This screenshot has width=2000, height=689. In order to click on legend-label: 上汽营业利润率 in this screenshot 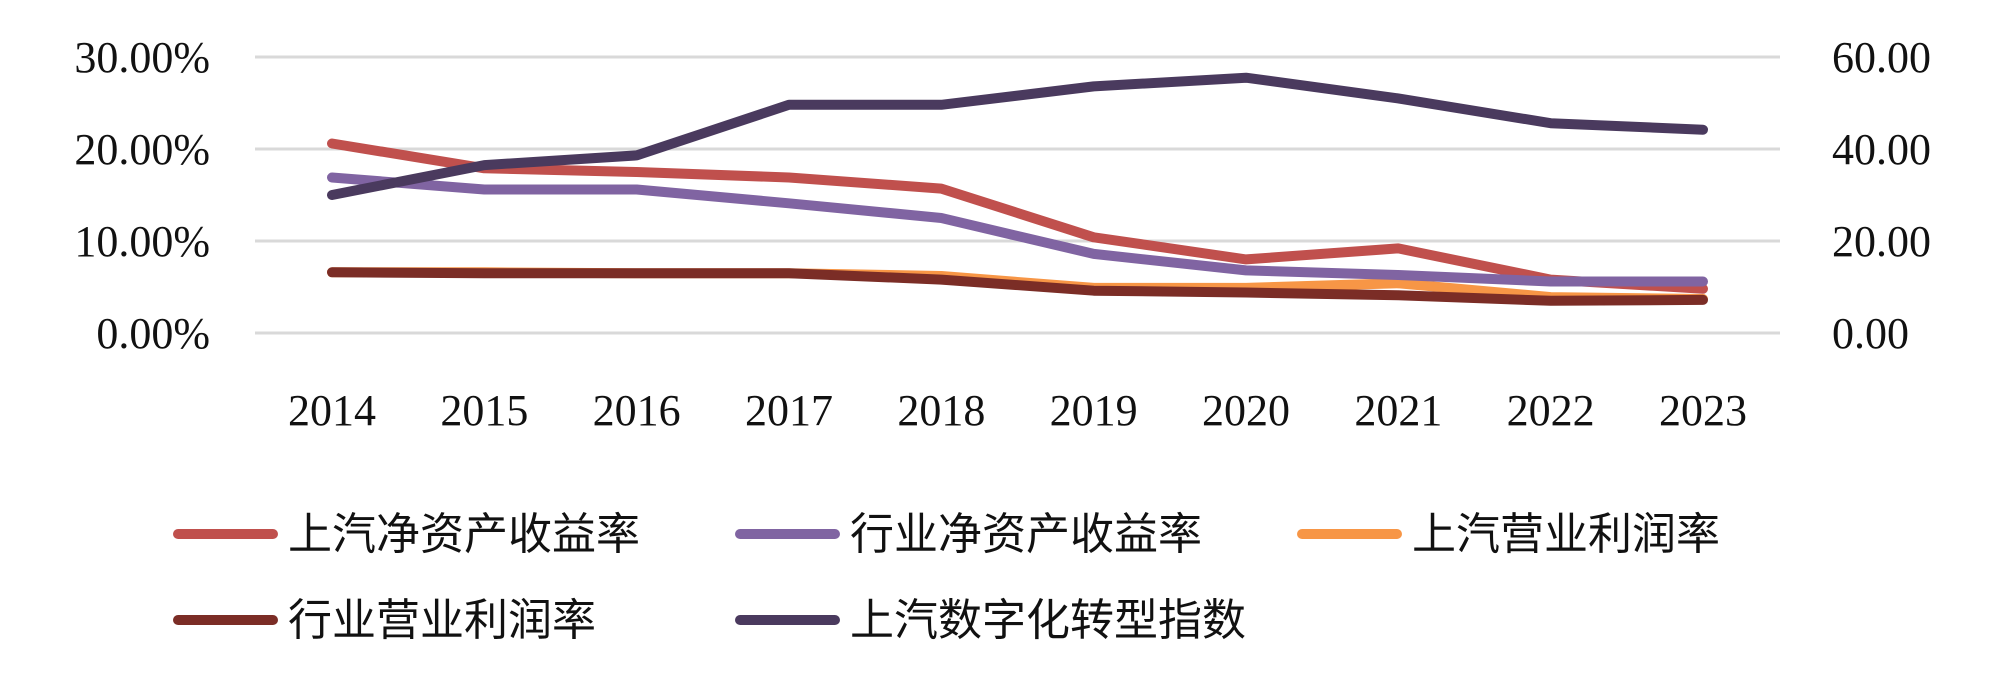, I will do `click(1566, 534)`.